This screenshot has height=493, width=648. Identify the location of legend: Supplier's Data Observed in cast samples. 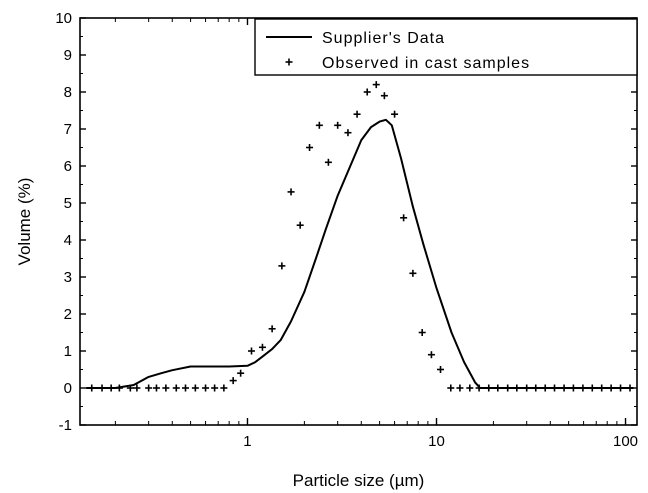
(446, 47).